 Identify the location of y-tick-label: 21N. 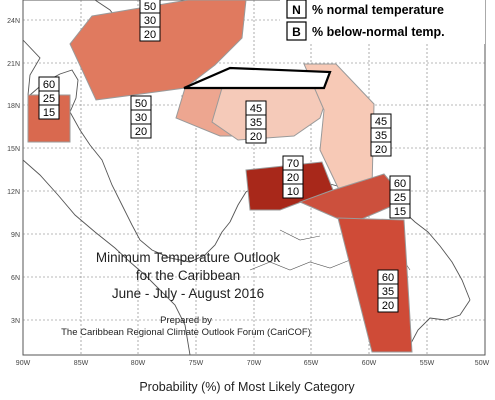
(13, 64).